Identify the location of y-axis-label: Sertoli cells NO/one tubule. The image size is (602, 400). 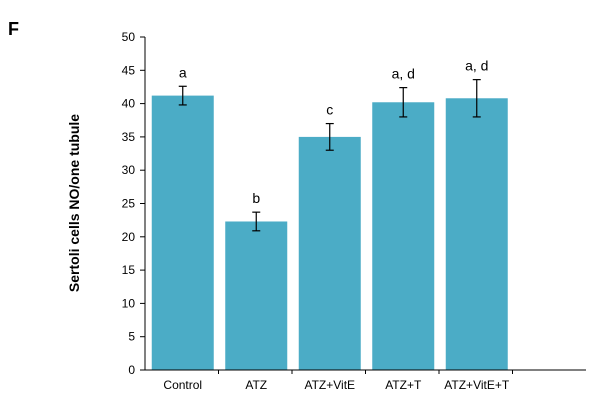
(74, 203).